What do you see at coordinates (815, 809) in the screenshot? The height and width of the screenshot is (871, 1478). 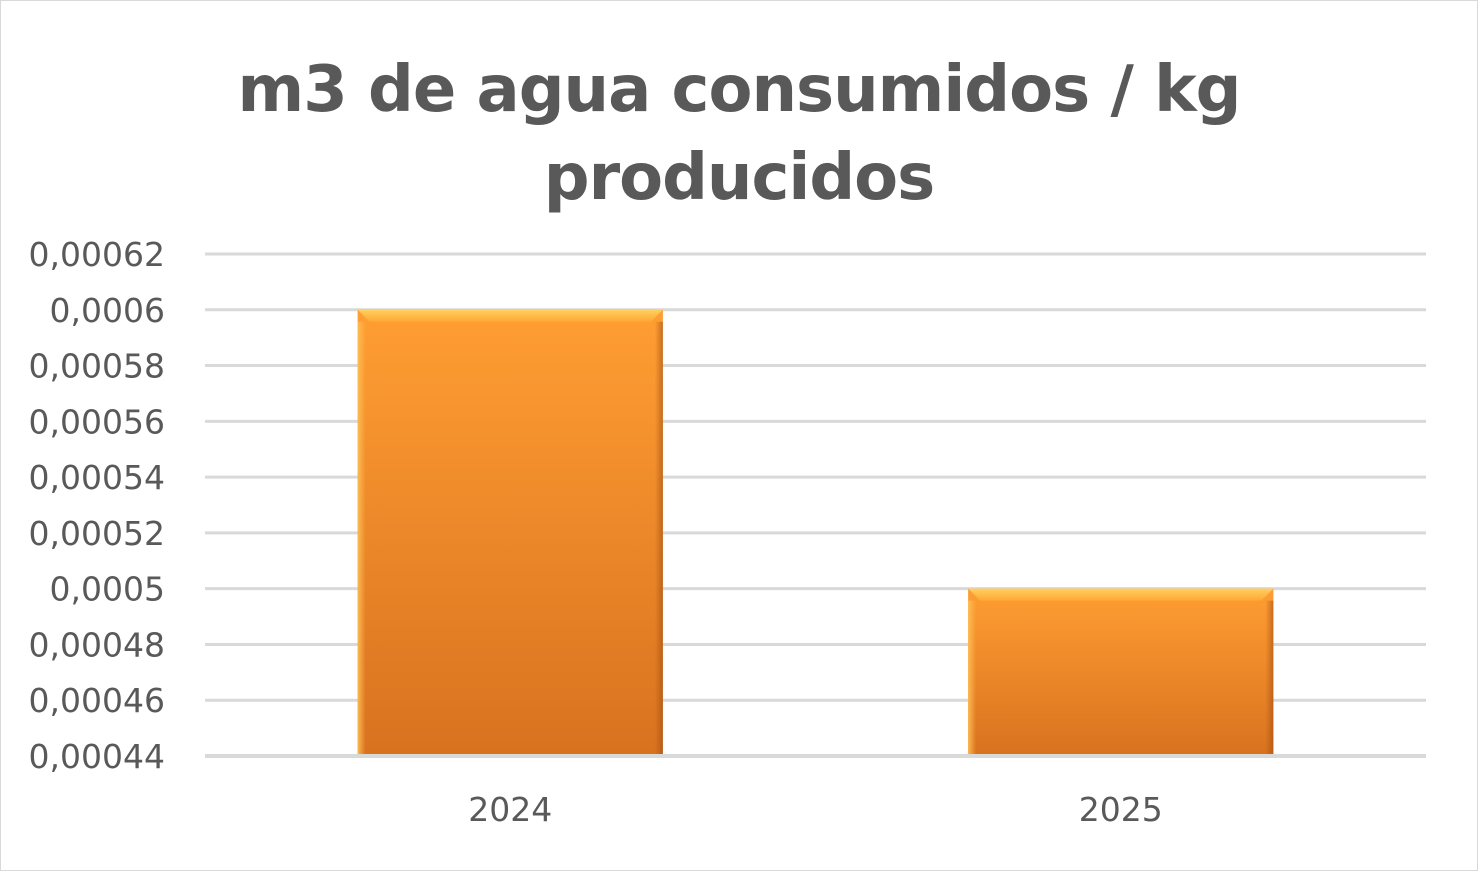 I see `x-axis-ticks: 2024 2025` at bounding box center [815, 809].